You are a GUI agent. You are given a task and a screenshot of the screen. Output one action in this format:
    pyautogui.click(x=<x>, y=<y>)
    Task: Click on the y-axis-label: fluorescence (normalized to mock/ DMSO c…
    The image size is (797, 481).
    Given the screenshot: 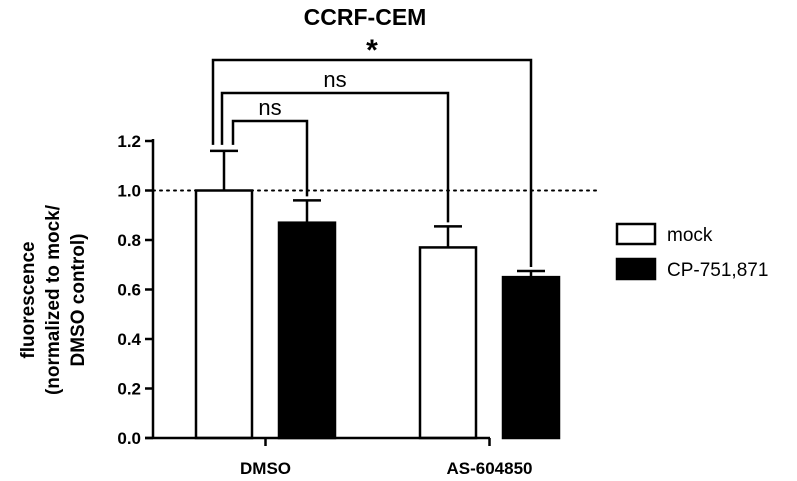 What is the action you would take?
    pyautogui.click(x=53, y=299)
    